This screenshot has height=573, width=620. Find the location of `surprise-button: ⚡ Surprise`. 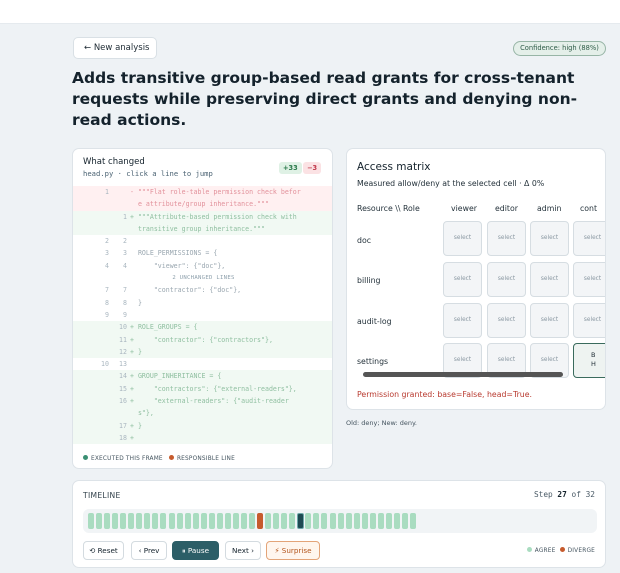

surprise-button: ⚡ Surprise is located at coordinates (293, 550).